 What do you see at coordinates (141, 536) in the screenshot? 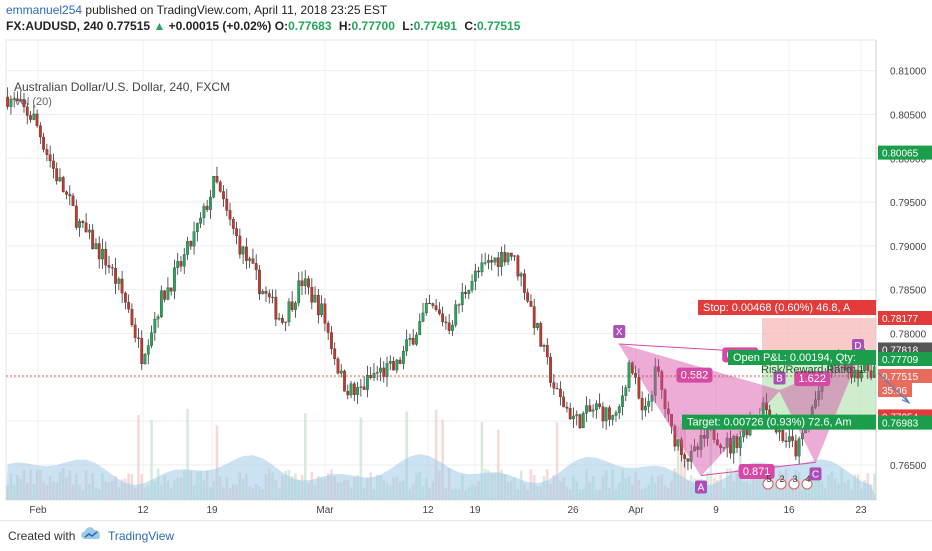
I see `tradingview-link: TradingView` at bounding box center [141, 536].